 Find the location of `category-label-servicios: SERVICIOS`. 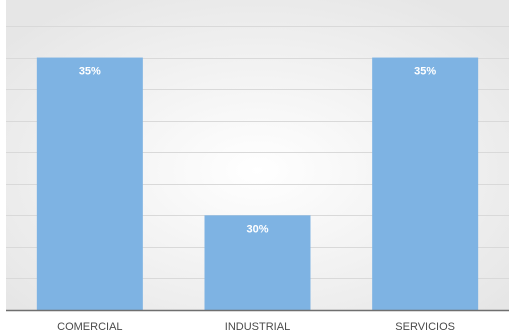

category-label-servicios: SERVICIOS is located at coordinates (425, 327).